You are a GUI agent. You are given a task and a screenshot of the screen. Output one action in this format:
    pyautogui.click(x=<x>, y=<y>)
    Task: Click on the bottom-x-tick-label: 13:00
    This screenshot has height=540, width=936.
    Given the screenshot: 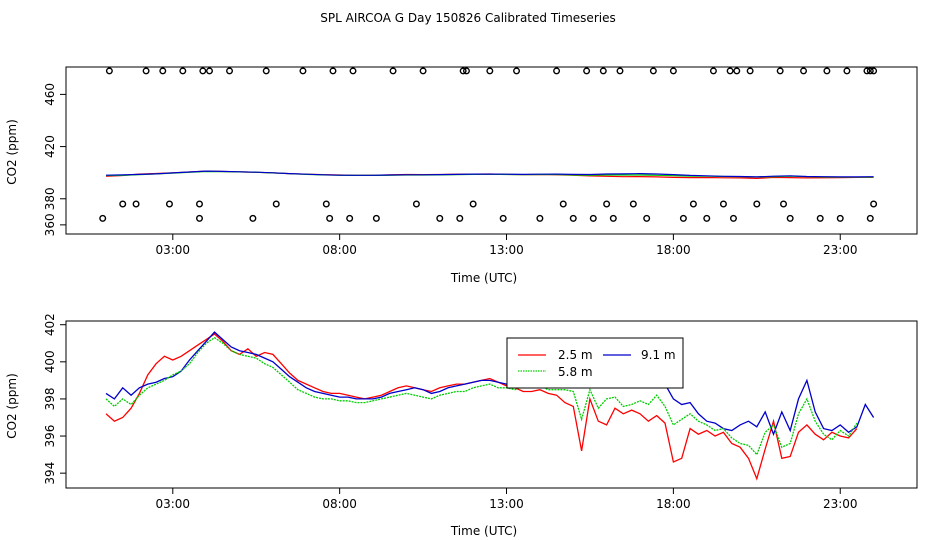 What is the action you would take?
    pyautogui.click(x=506, y=504)
    